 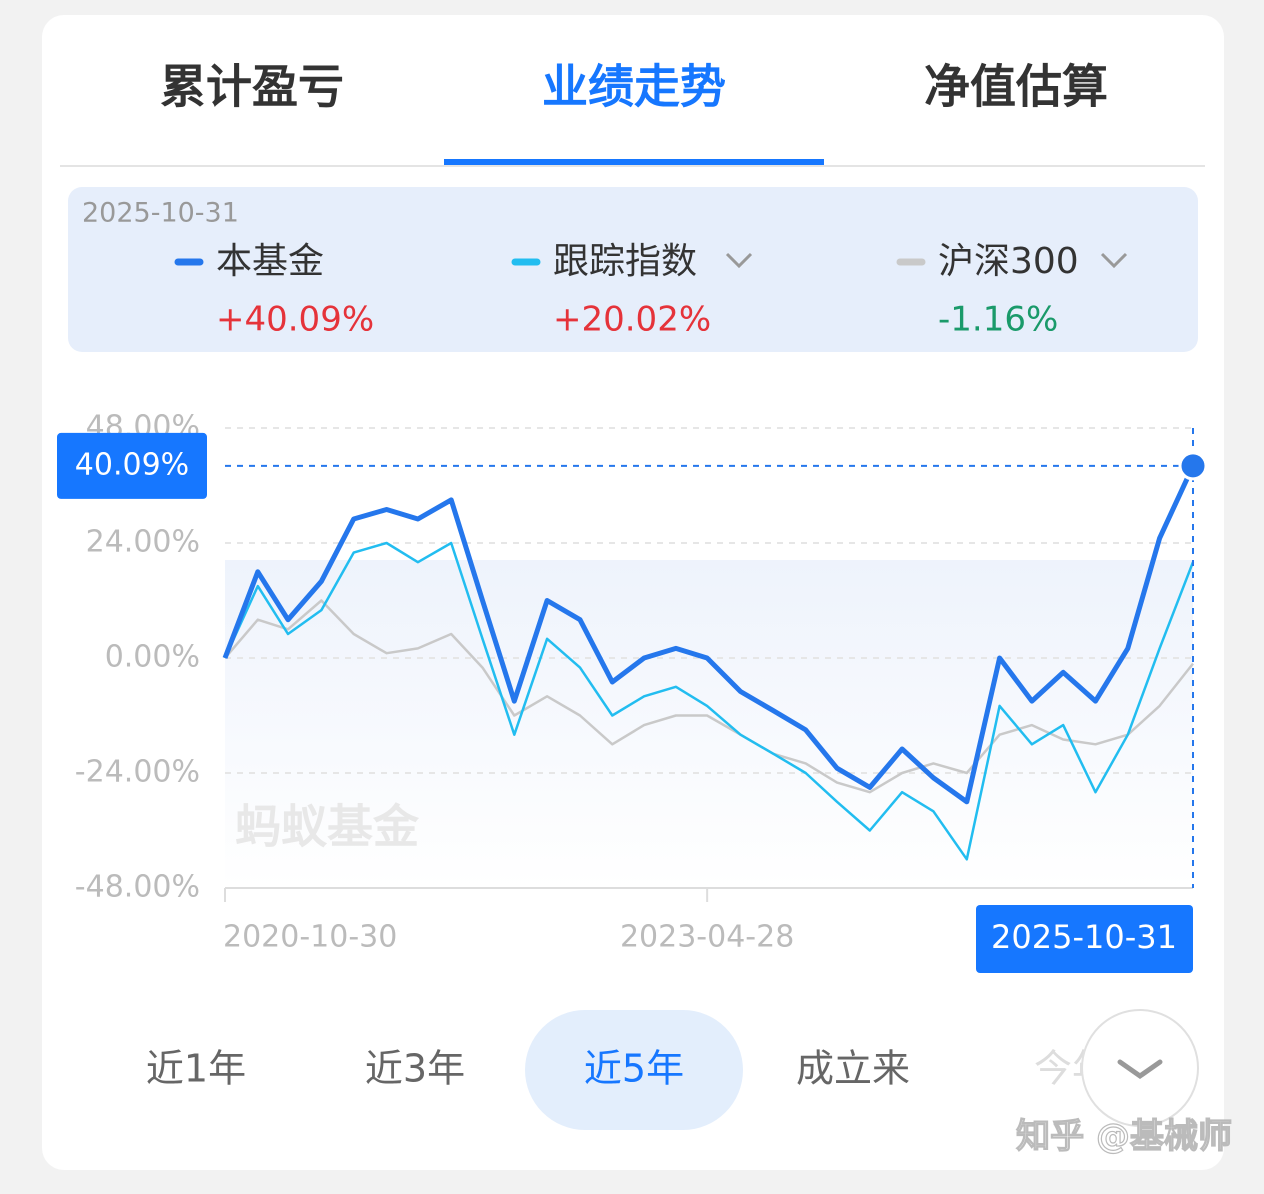 I want to click on series-line, so click(x=709, y=696).